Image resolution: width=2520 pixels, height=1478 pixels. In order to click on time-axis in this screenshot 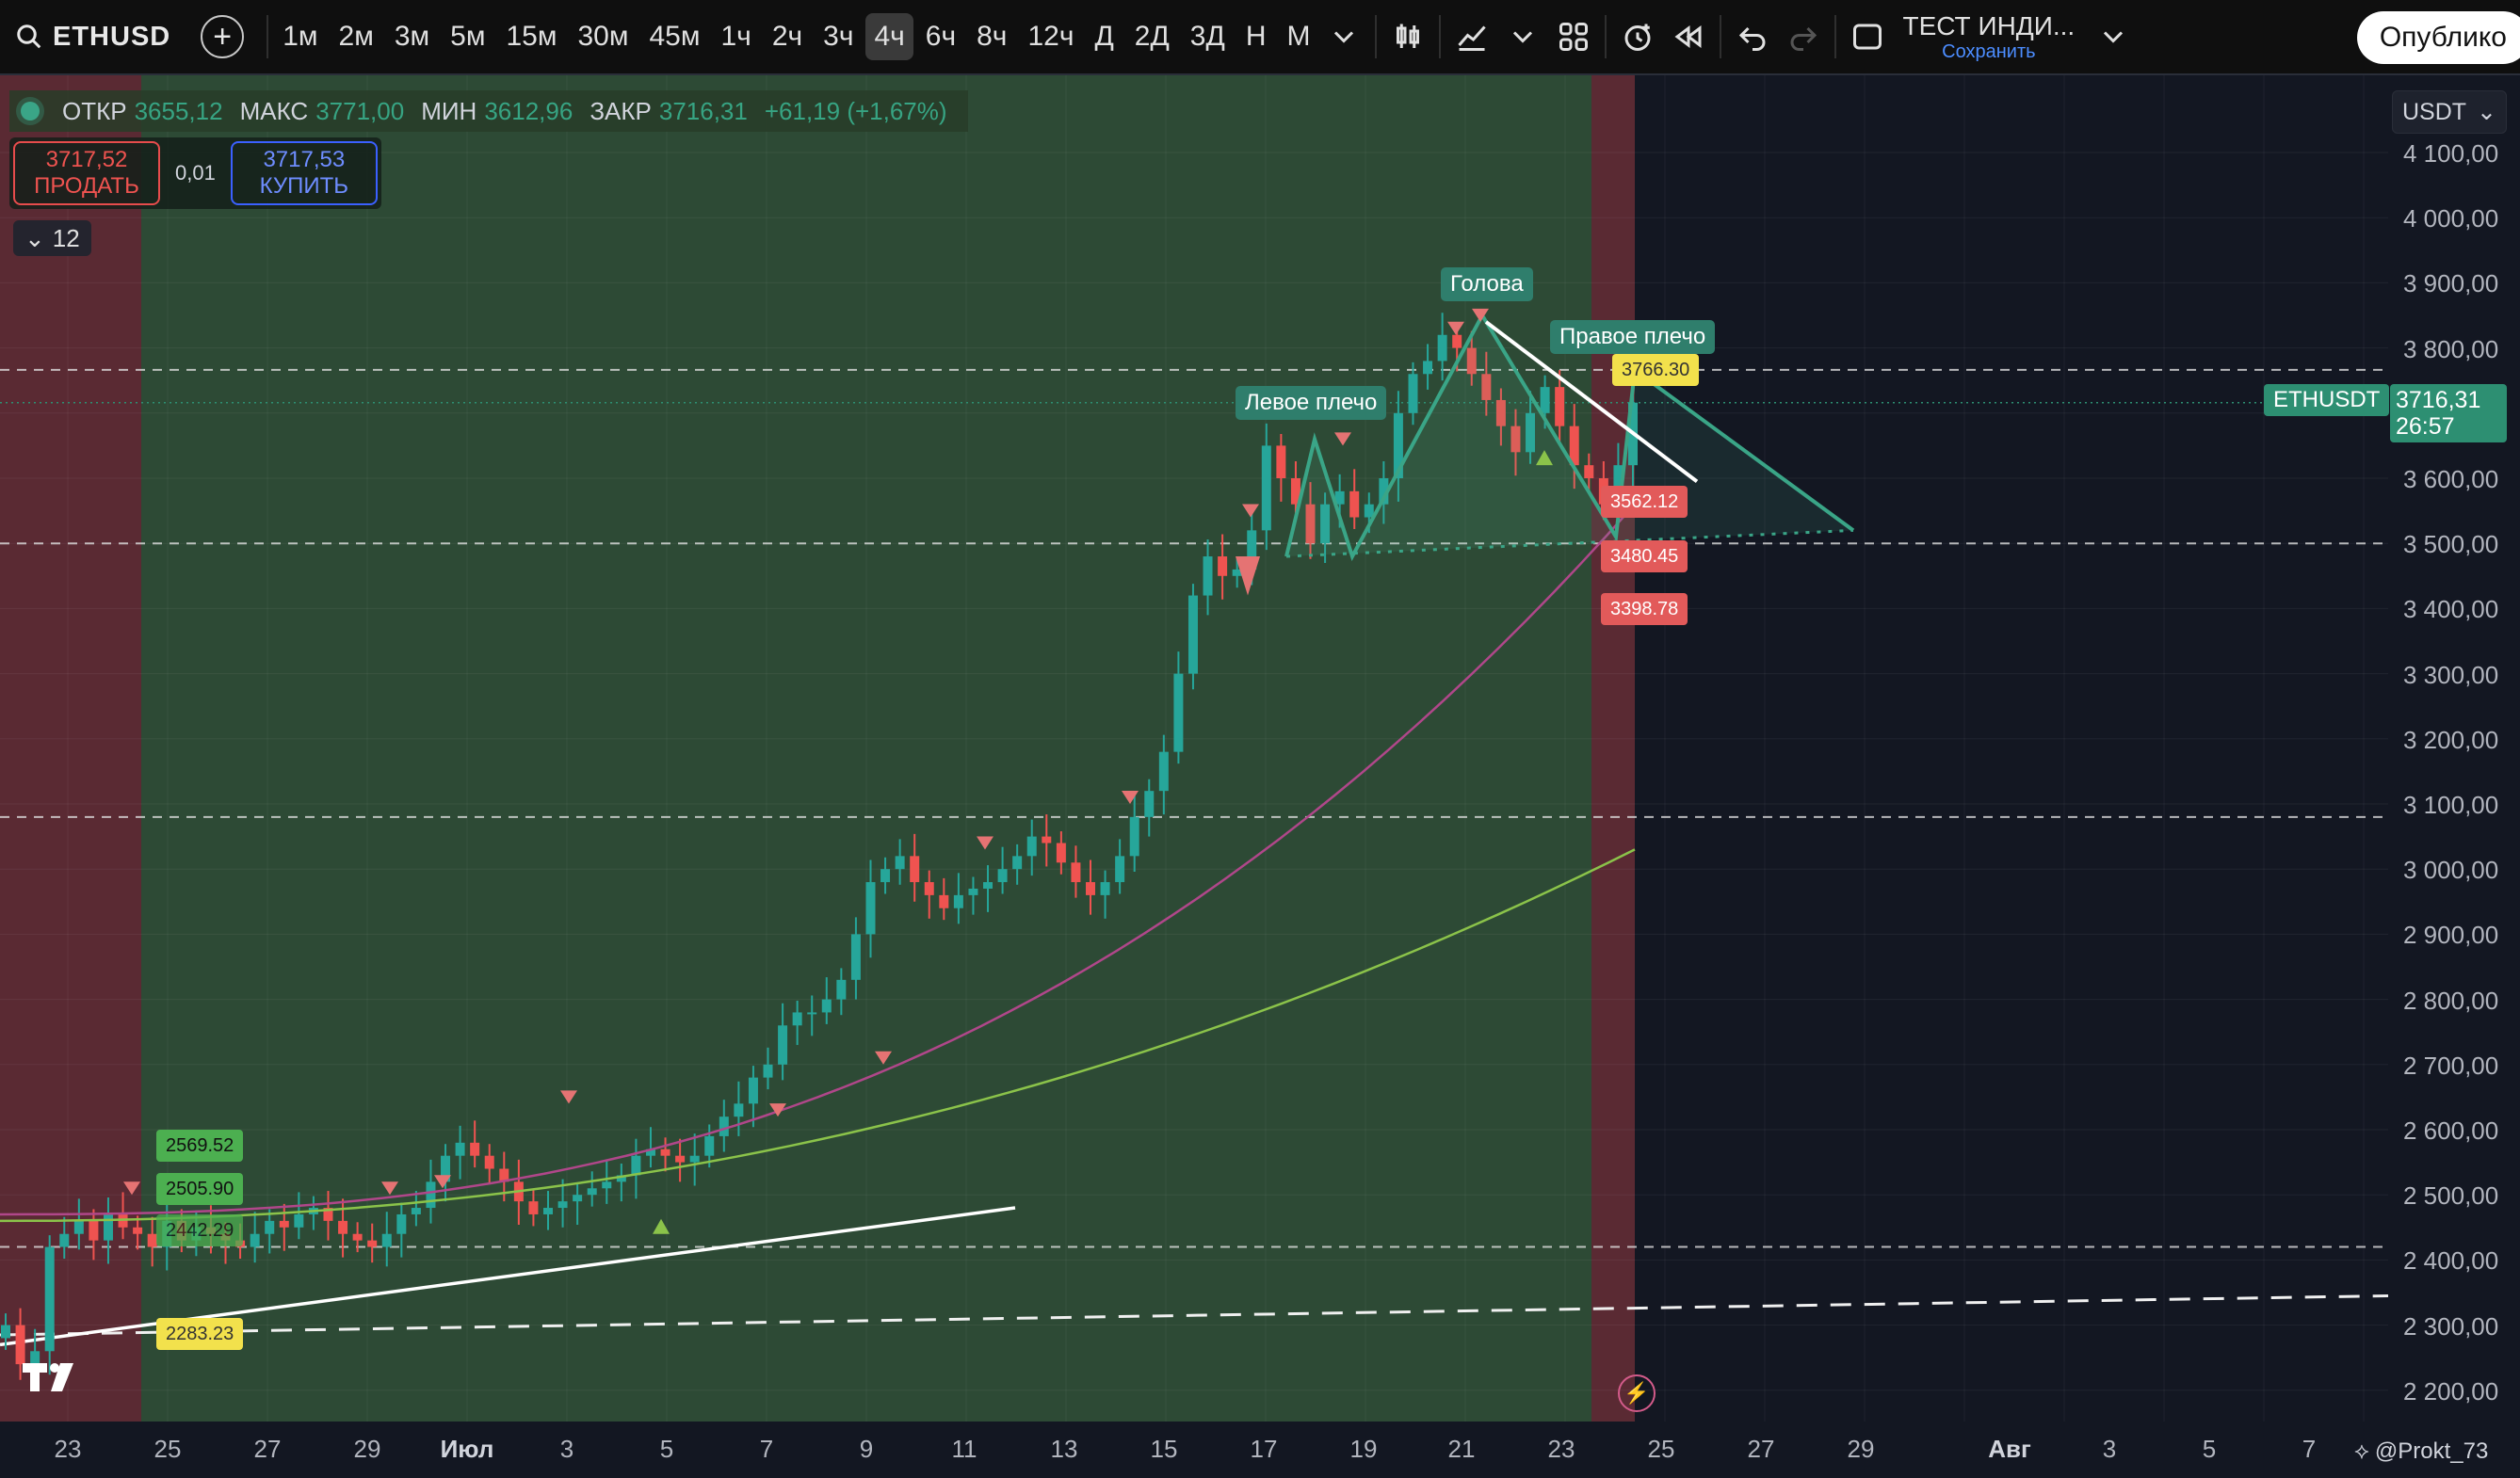, I will do `click(1260, 1450)`.